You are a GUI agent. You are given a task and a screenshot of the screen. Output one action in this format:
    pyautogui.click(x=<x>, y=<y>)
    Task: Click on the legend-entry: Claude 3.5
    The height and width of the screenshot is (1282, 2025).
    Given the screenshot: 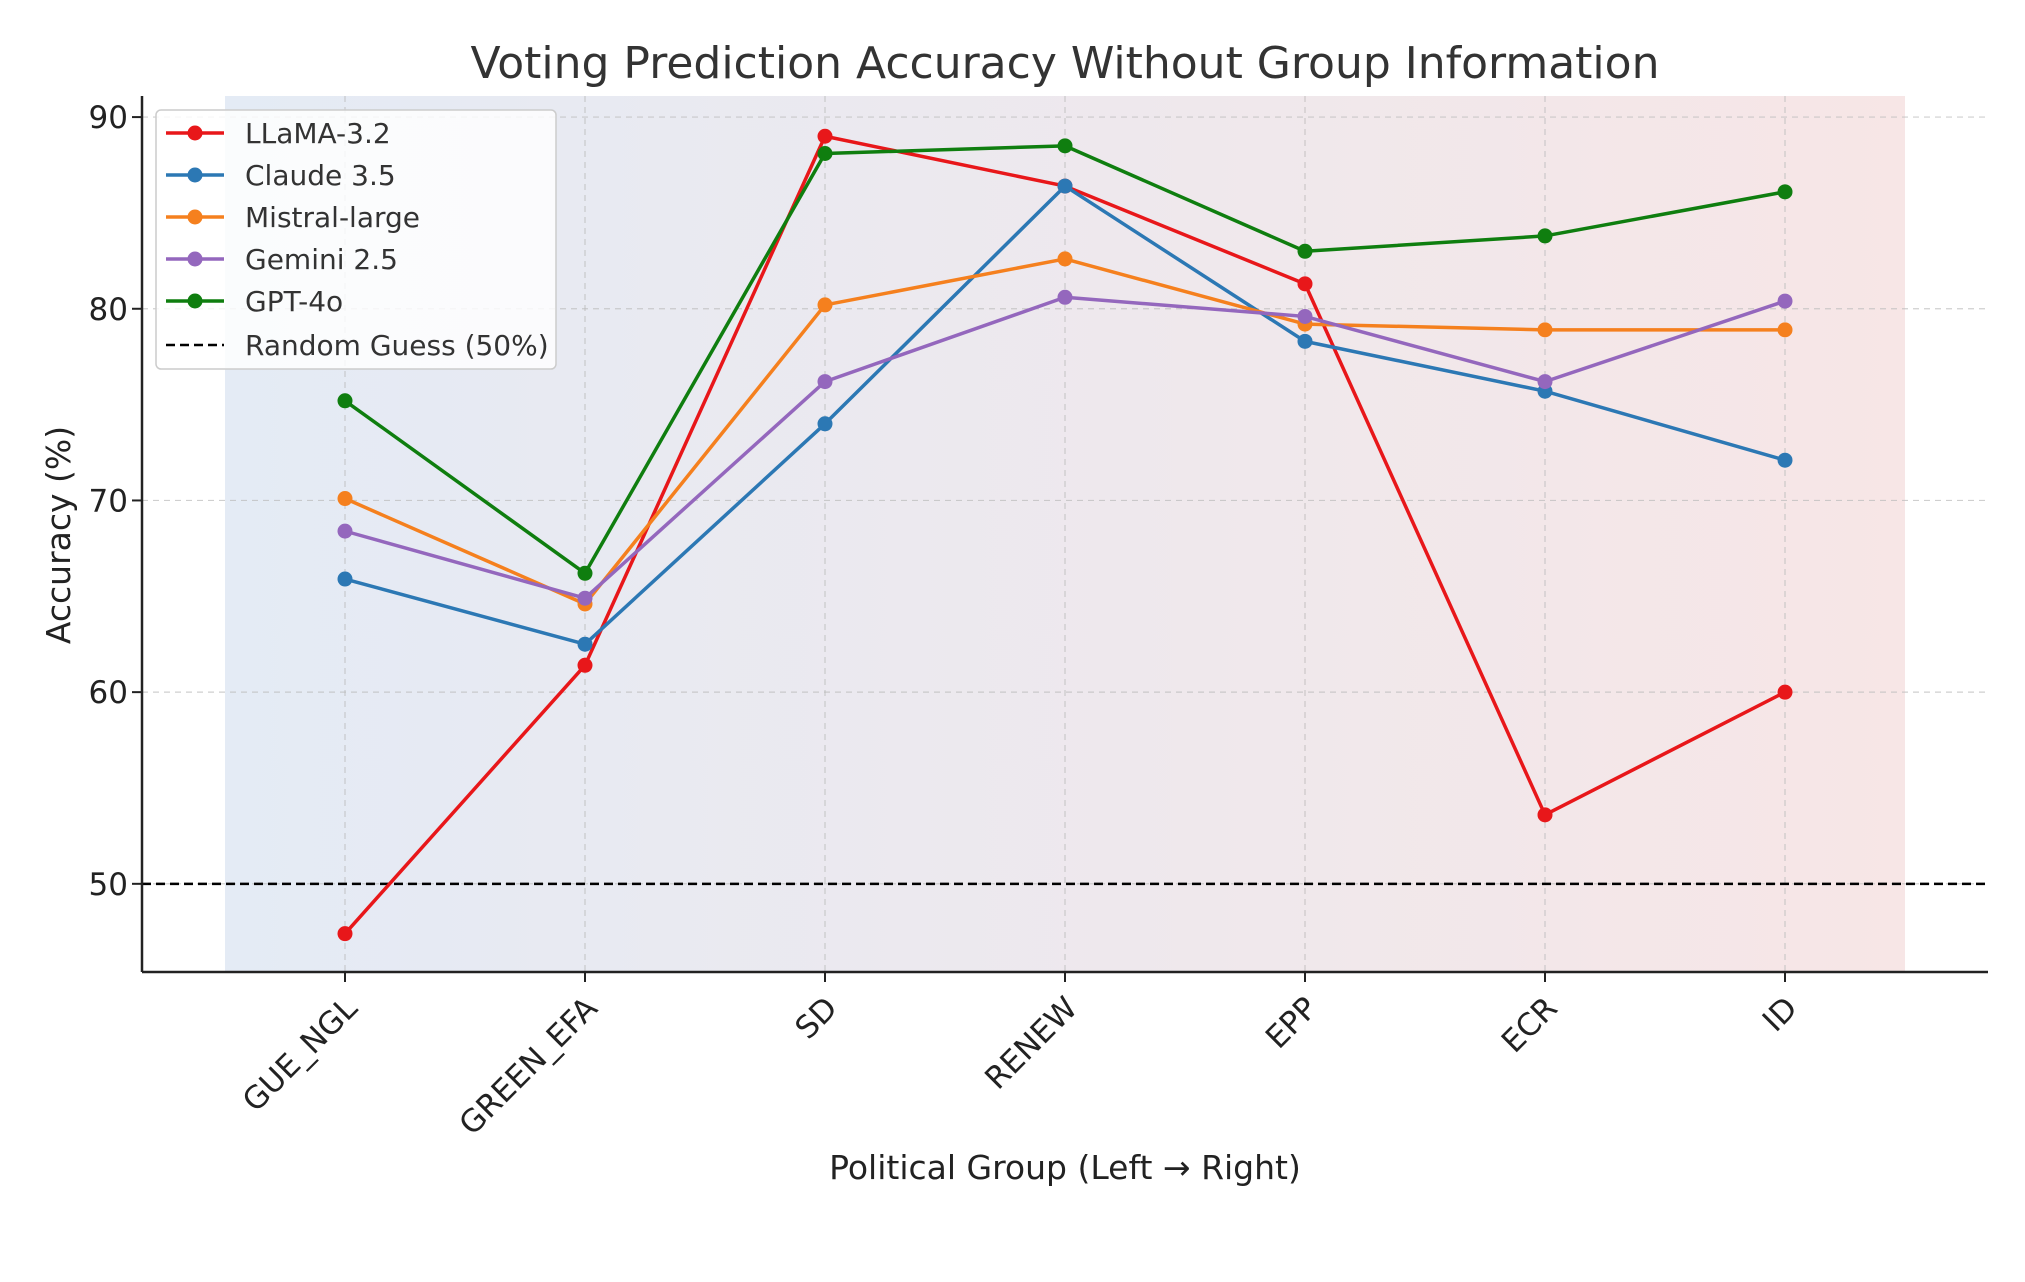 What is the action you would take?
    pyautogui.click(x=281, y=175)
    